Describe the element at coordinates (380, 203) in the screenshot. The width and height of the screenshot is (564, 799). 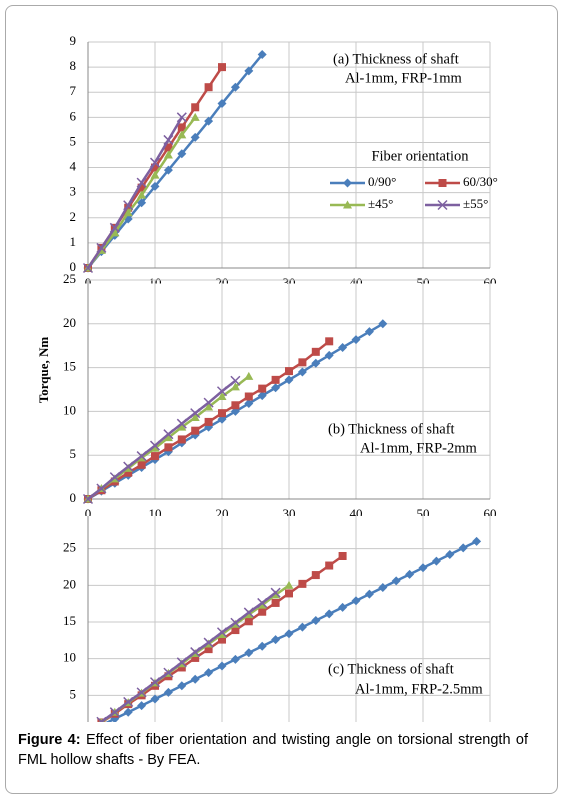
I see `legend-label: ±45°` at that location.